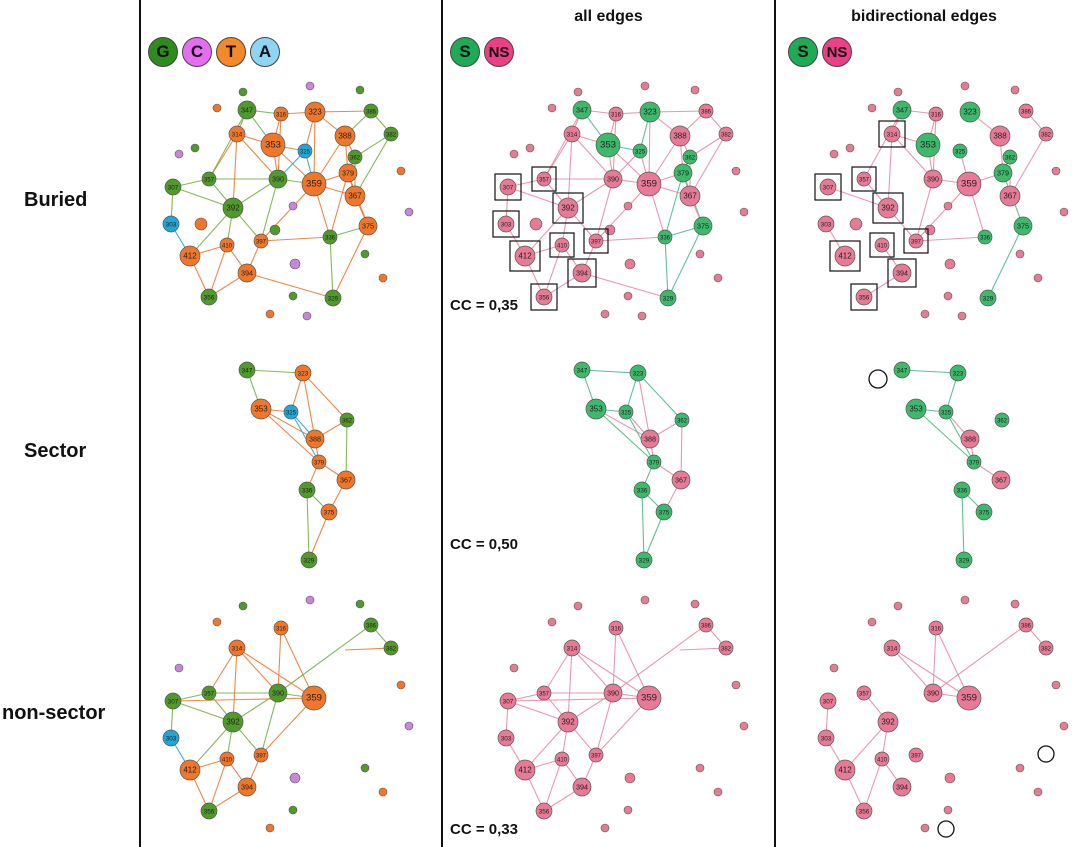  Describe the element at coordinates (984, 513) in the screenshot. I see `node-label: 375` at that location.